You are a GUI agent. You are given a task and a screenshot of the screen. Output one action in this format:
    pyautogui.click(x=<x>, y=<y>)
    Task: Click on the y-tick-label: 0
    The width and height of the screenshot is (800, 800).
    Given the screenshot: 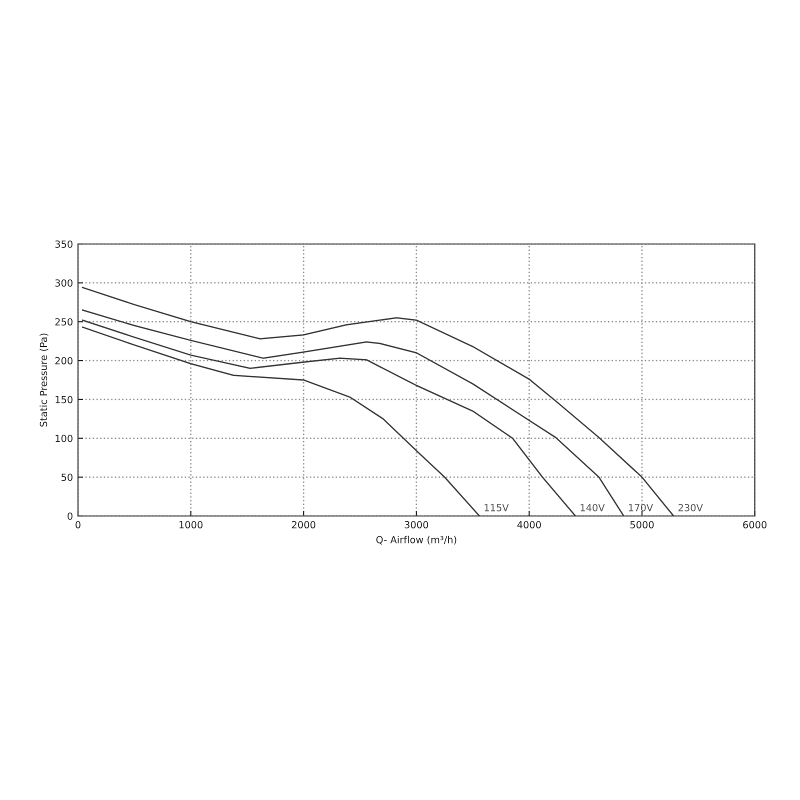 What is the action you would take?
    pyautogui.click(x=70, y=516)
    